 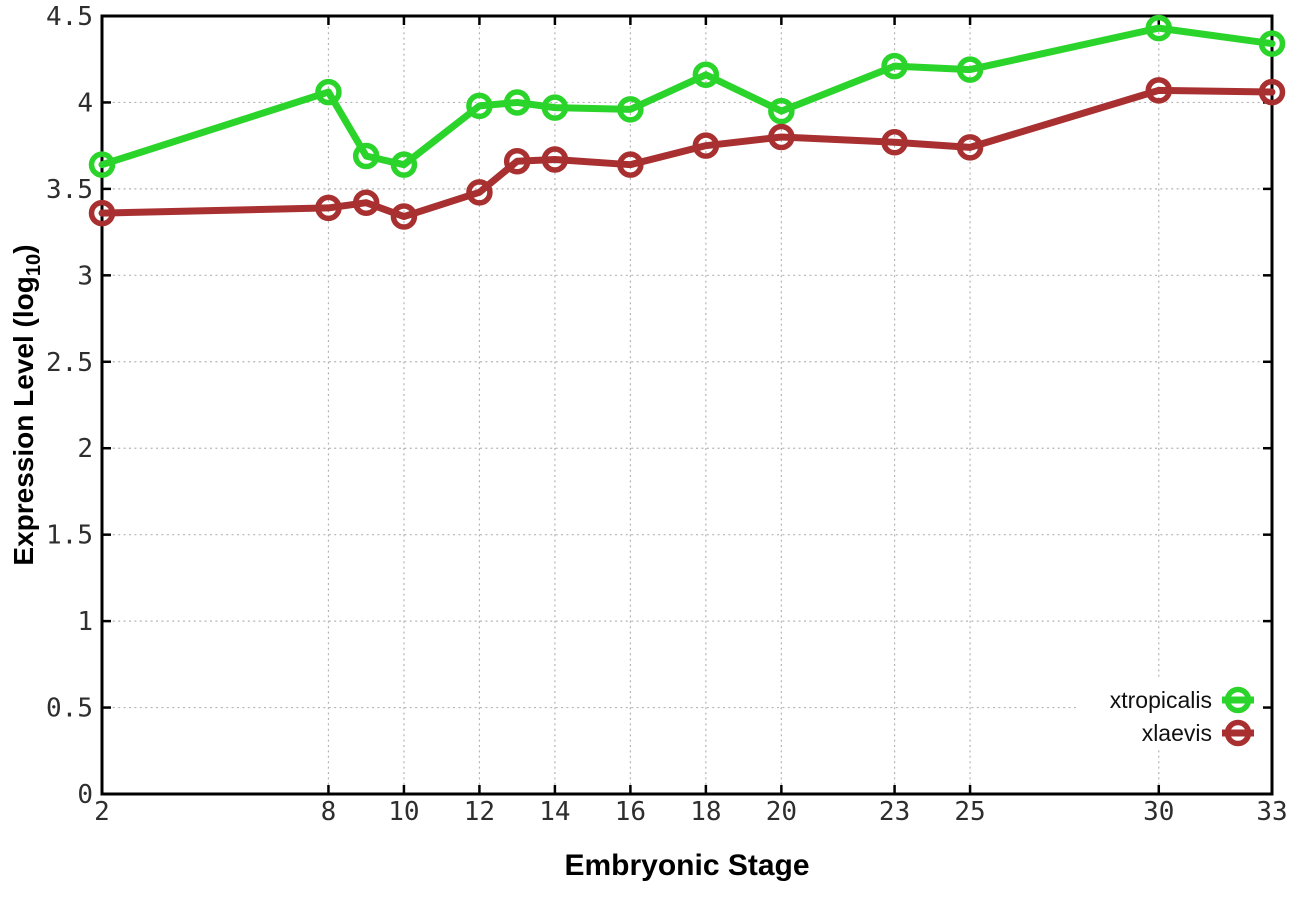 What do you see at coordinates (1161, 700) in the screenshot?
I see `legend-label-xtropicalis: xtropicalis` at bounding box center [1161, 700].